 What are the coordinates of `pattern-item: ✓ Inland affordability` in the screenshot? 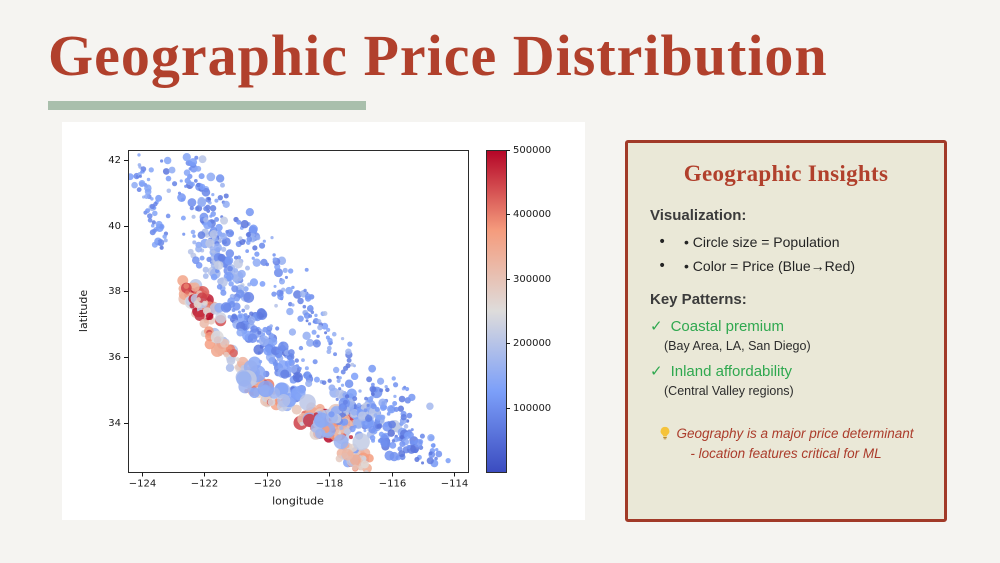 It's located at (786, 371).